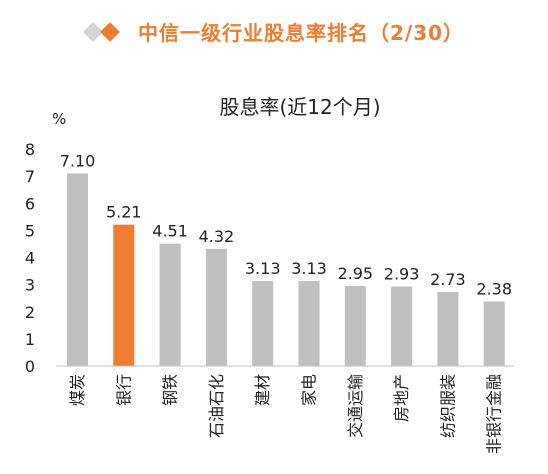  Describe the element at coordinates (170, 231) in the screenshot. I see `data-label: 4.51` at that location.